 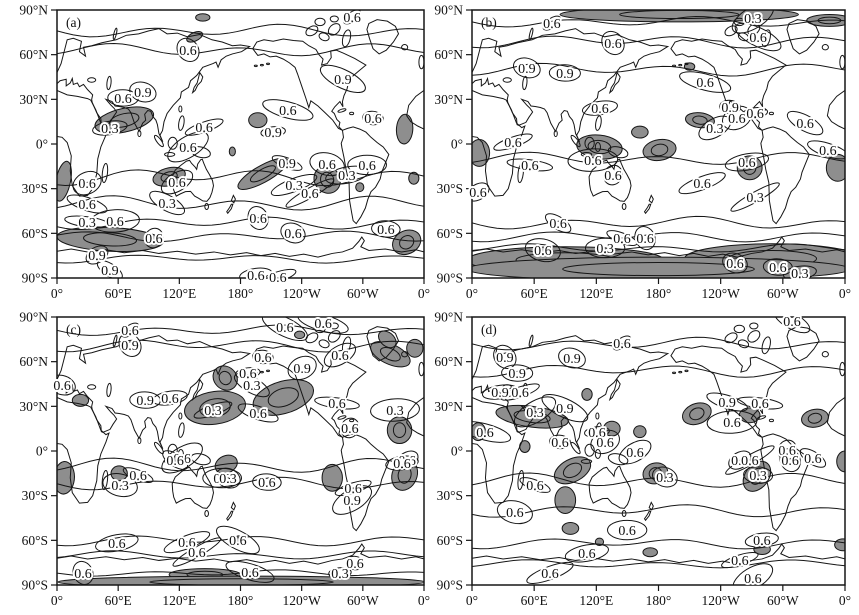 I want to click on y-tick-label: 90°S, so click(x=450, y=585).